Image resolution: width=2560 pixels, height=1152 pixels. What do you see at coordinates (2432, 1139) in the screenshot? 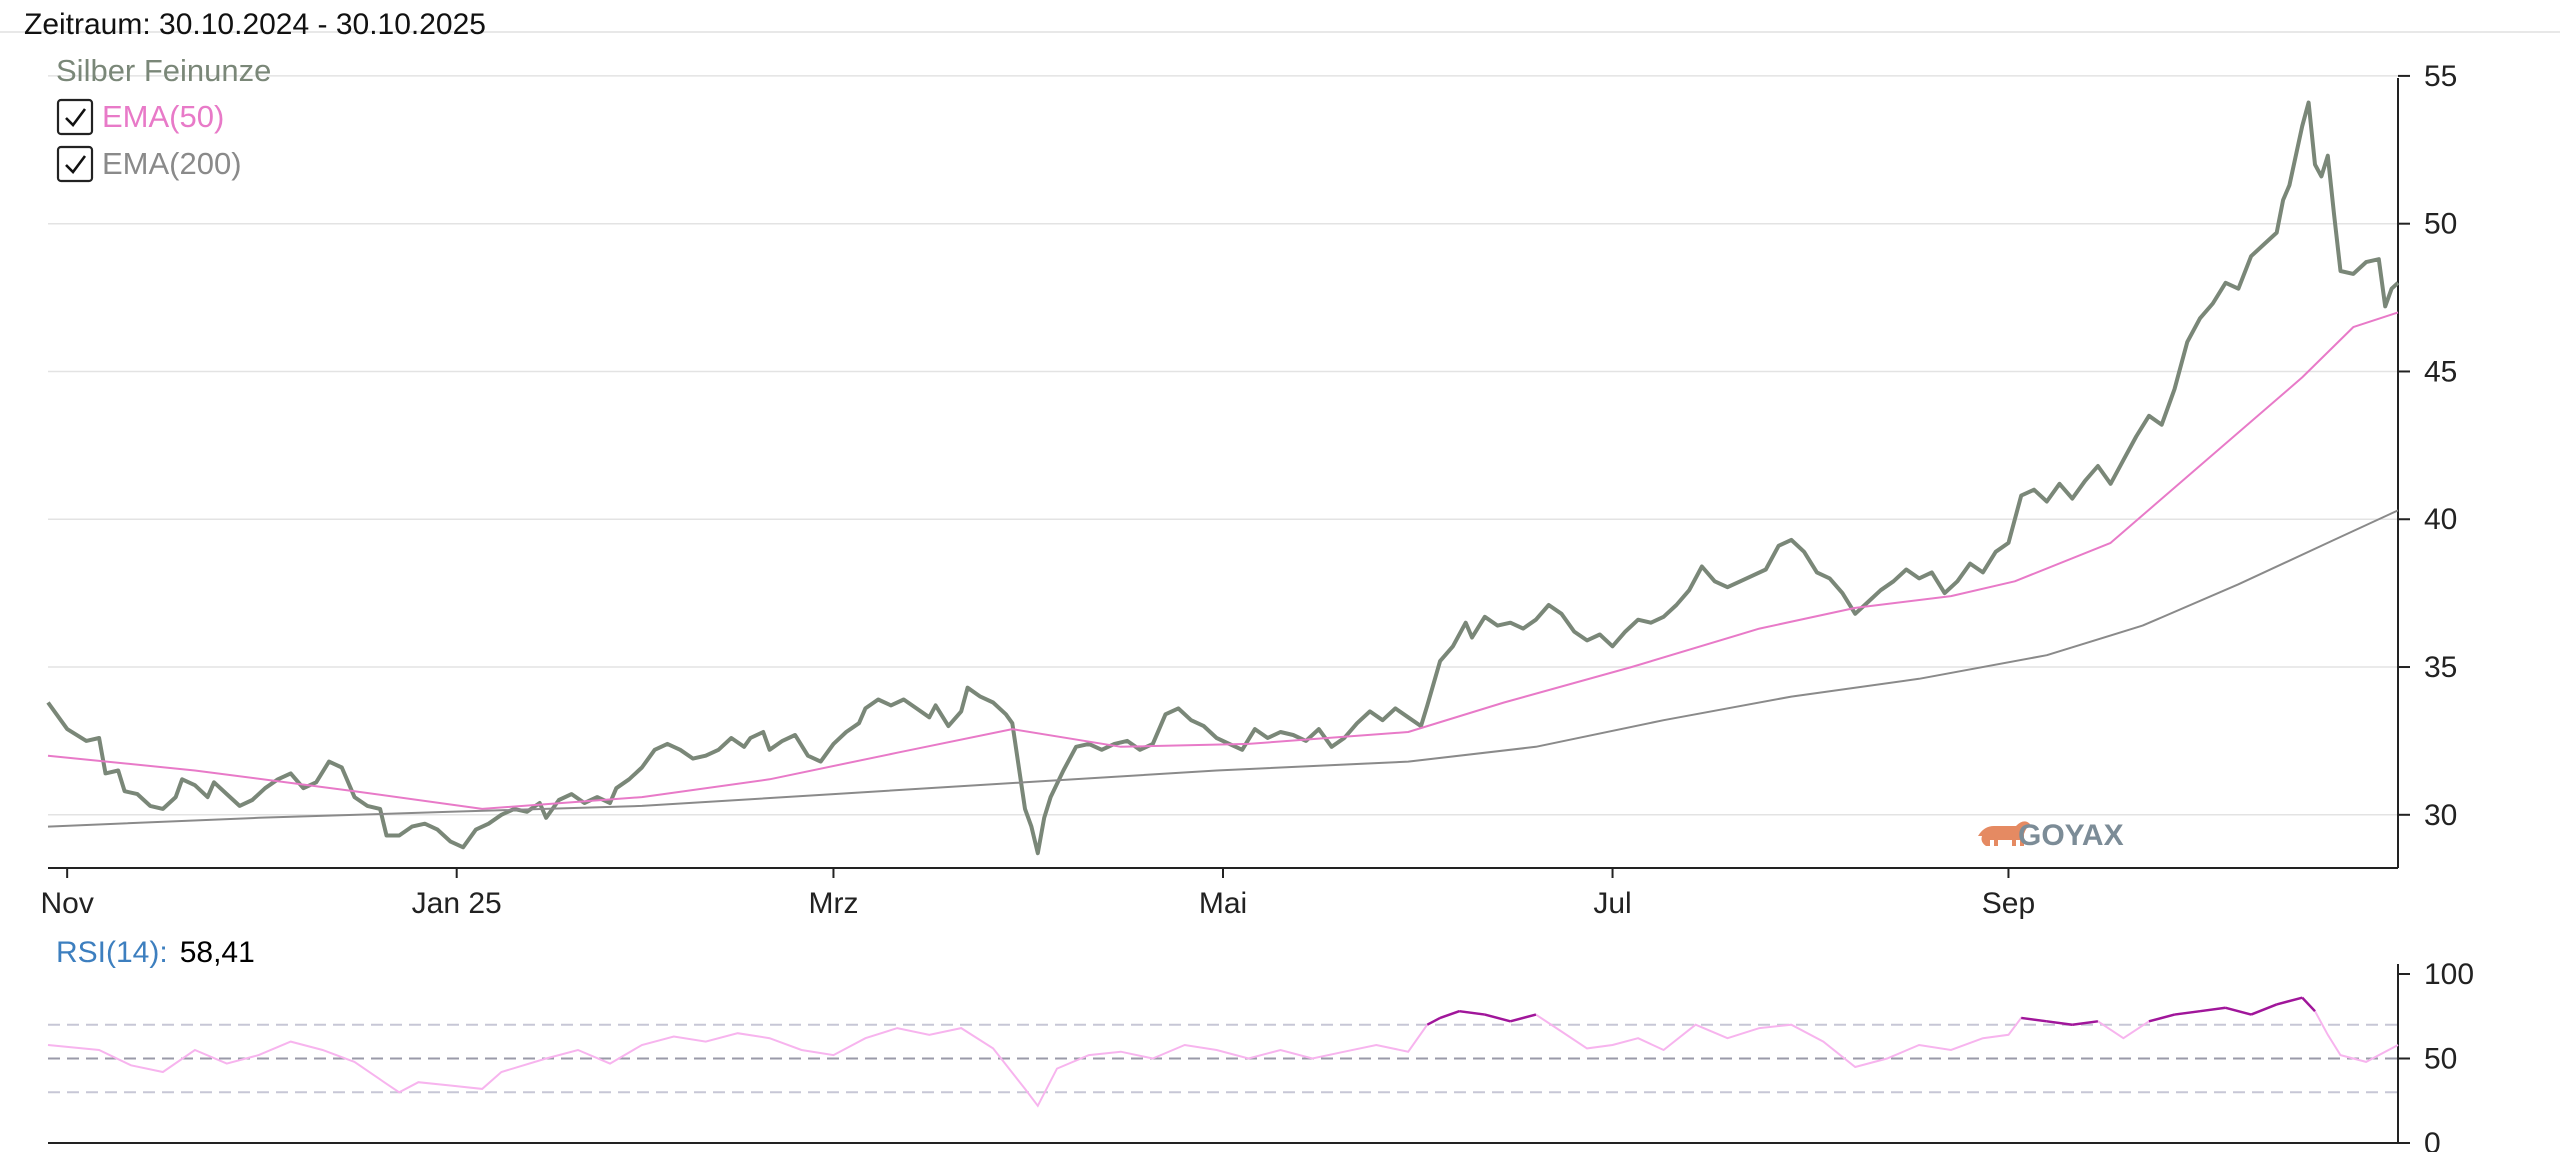
I see `rsi-y-tick-label: 0` at bounding box center [2432, 1139].